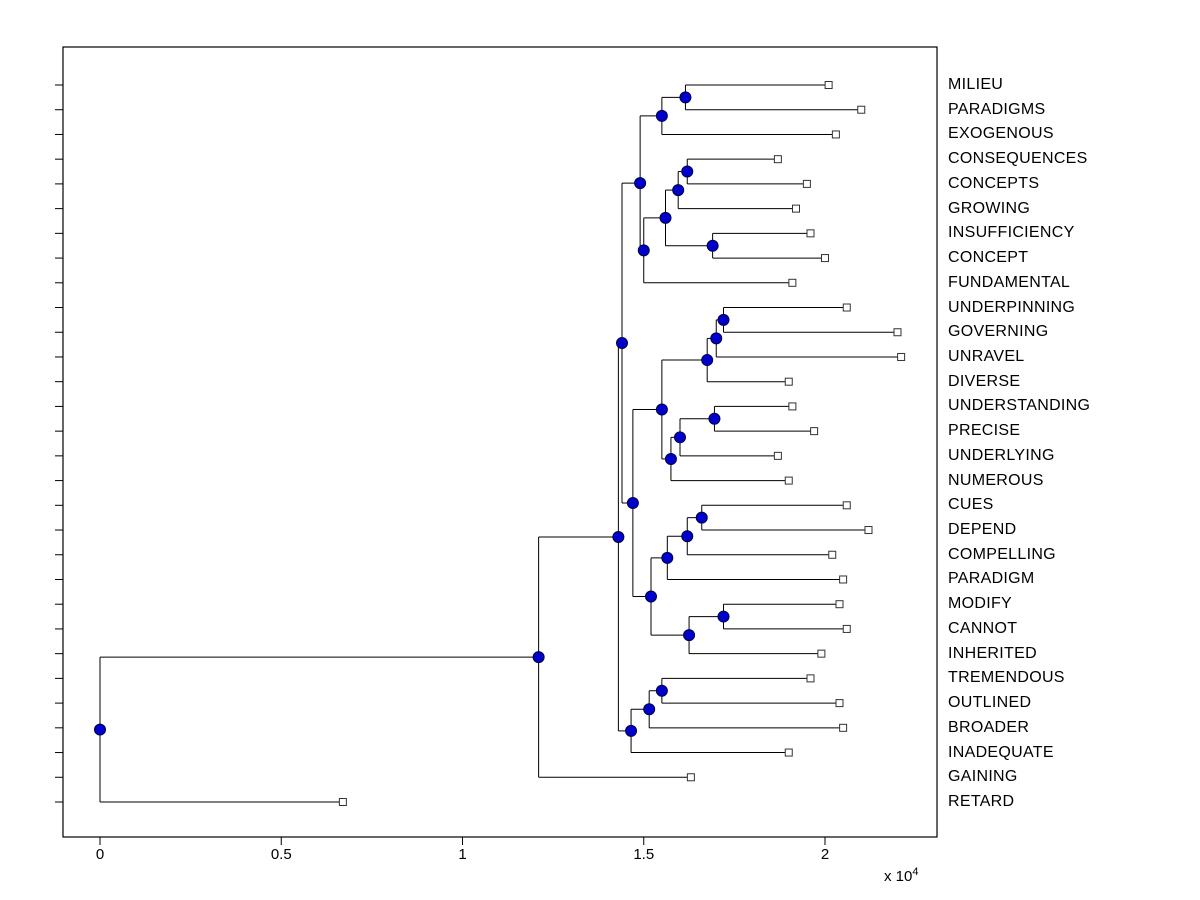  Describe the element at coordinates (462, 854) in the screenshot. I see `x-axis-tick-label-1: 1` at that location.